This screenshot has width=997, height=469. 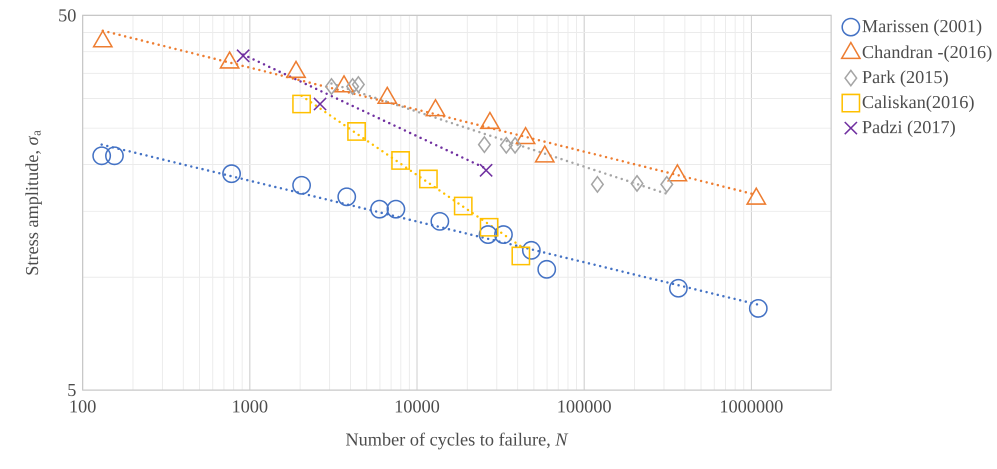 I want to click on y-tick-label: 5, so click(x=72, y=390).